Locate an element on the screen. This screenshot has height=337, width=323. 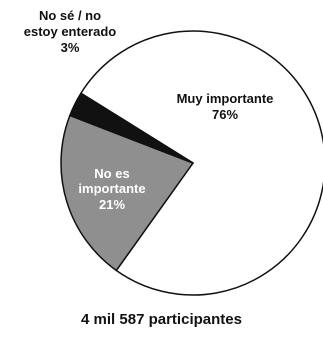
value-muy-importante: 76% is located at coordinates (225, 114).